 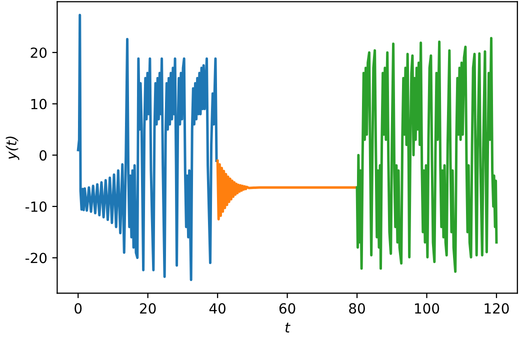 I want to click on x-tick-label: 40, so click(x=217, y=308).